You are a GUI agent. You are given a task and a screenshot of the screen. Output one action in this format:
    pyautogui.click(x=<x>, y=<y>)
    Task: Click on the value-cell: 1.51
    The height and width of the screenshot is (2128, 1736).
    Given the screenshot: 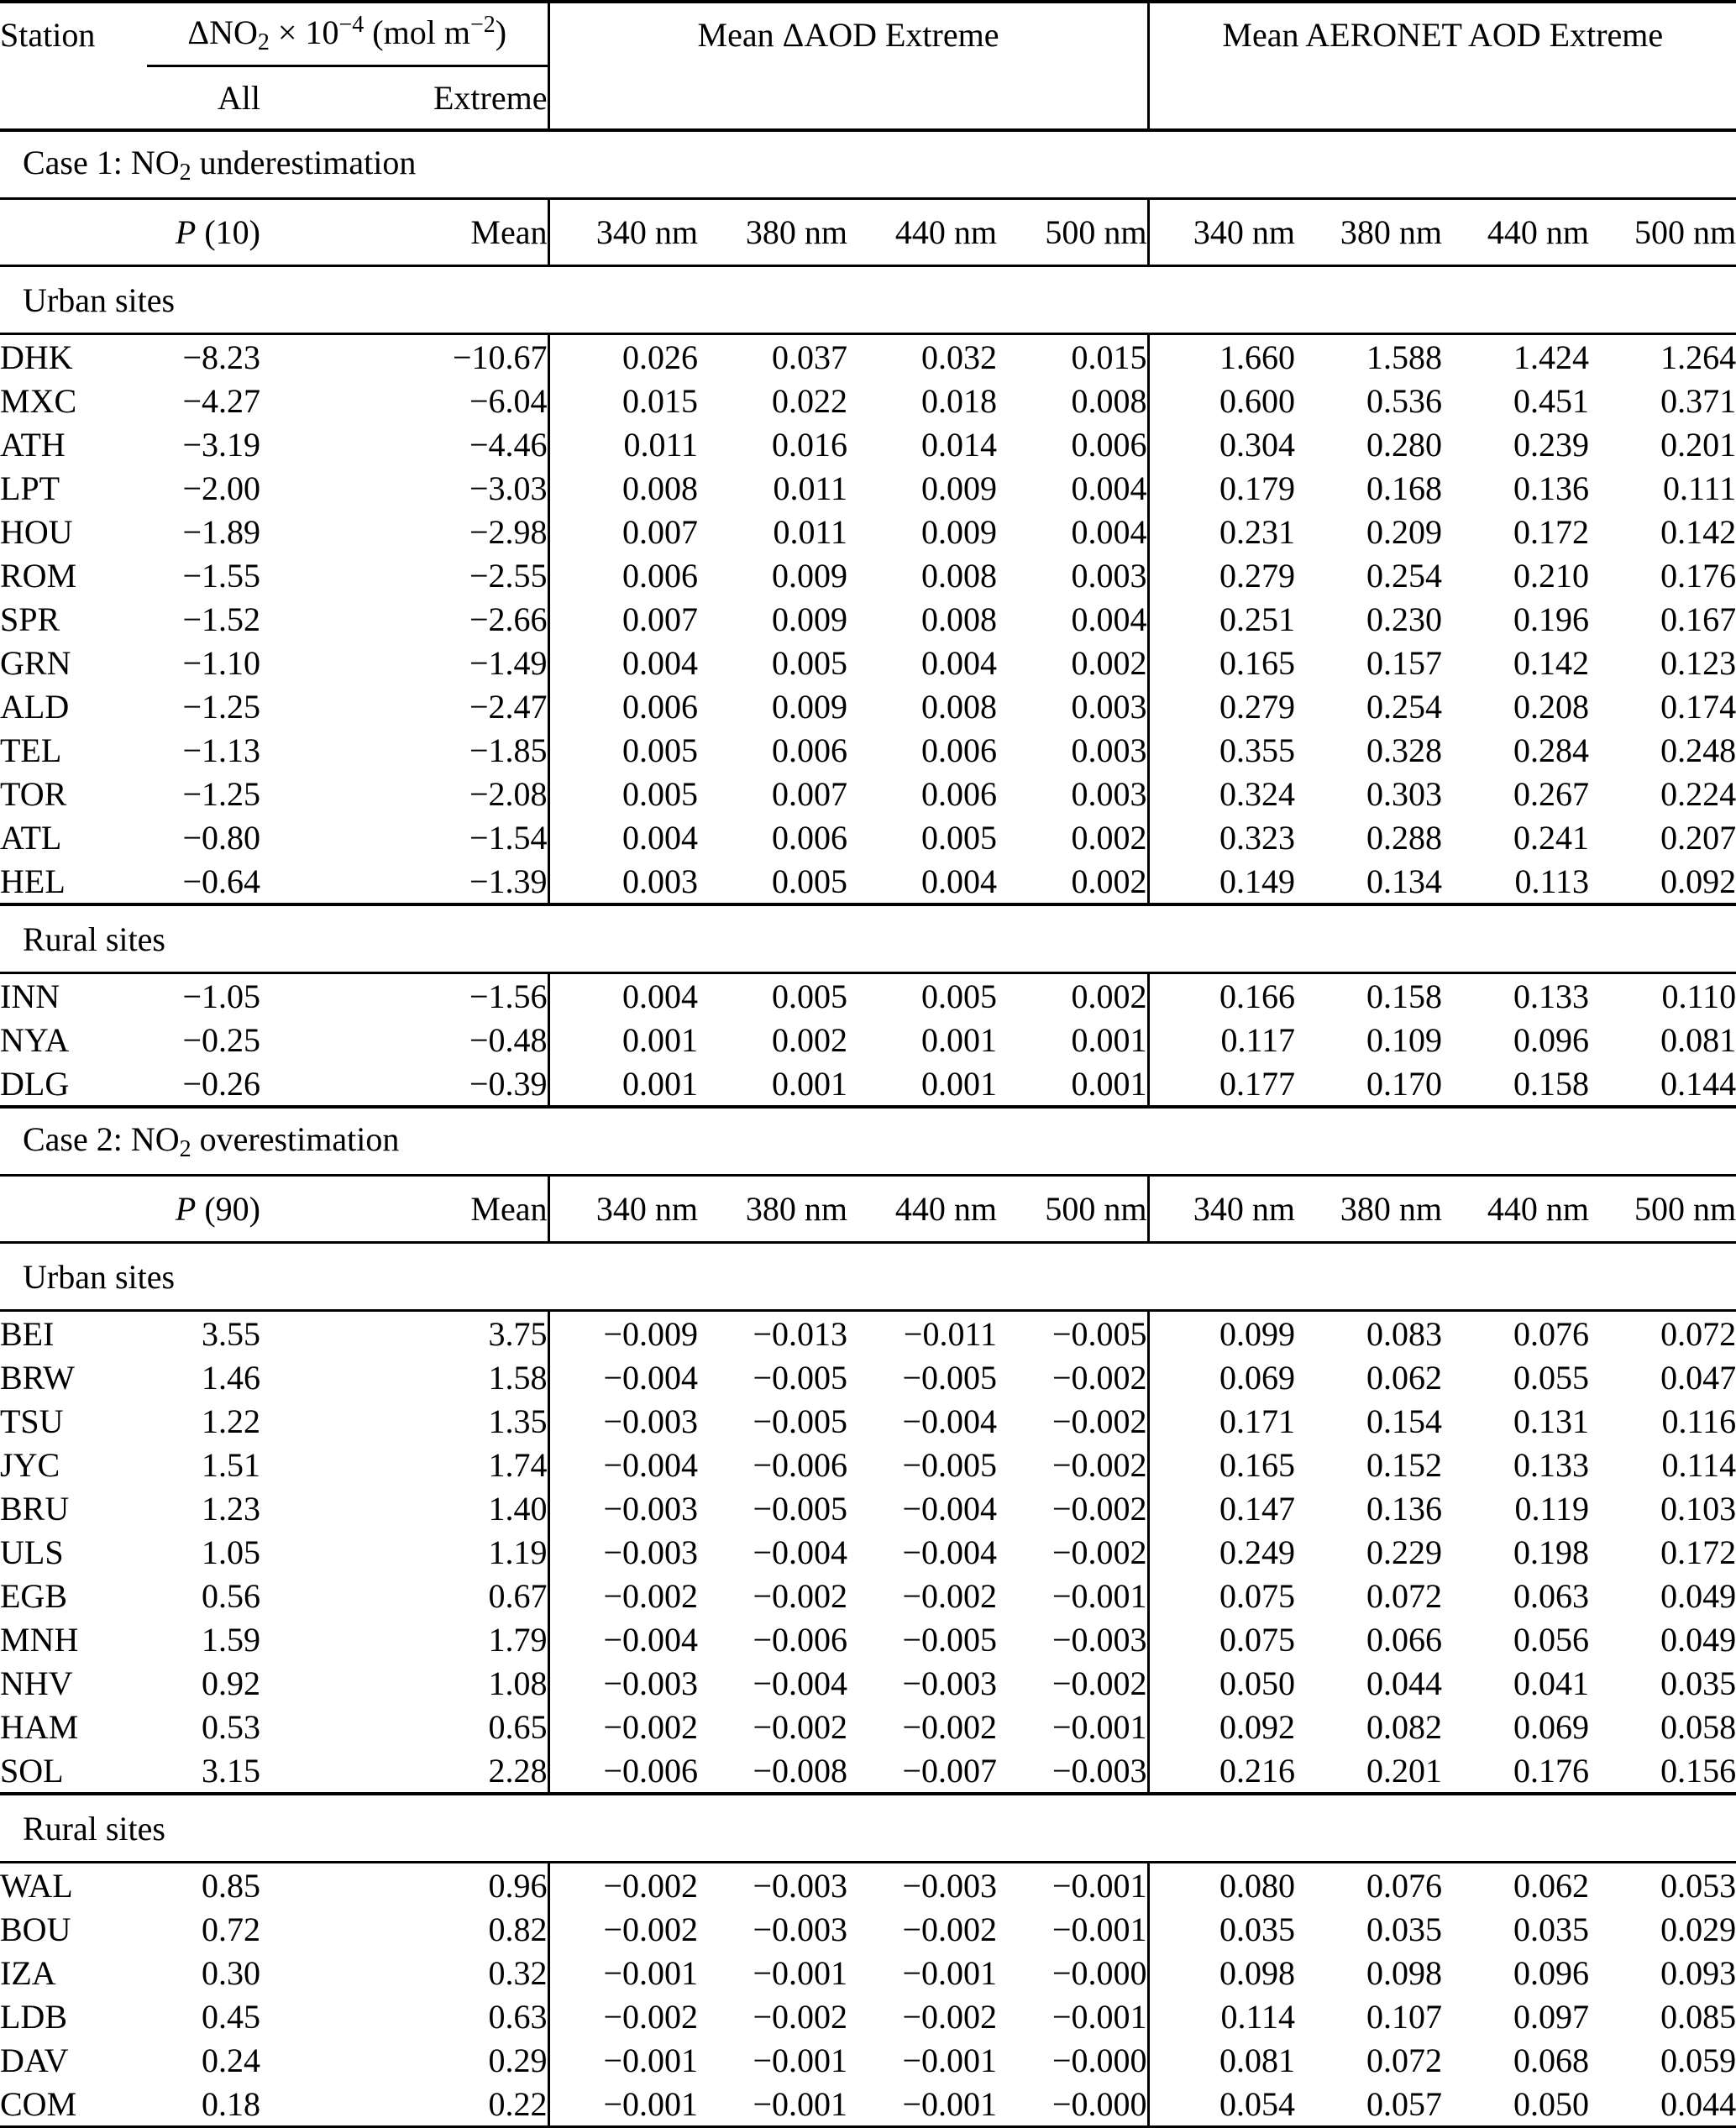 What is the action you would take?
    pyautogui.click(x=231, y=1464)
    